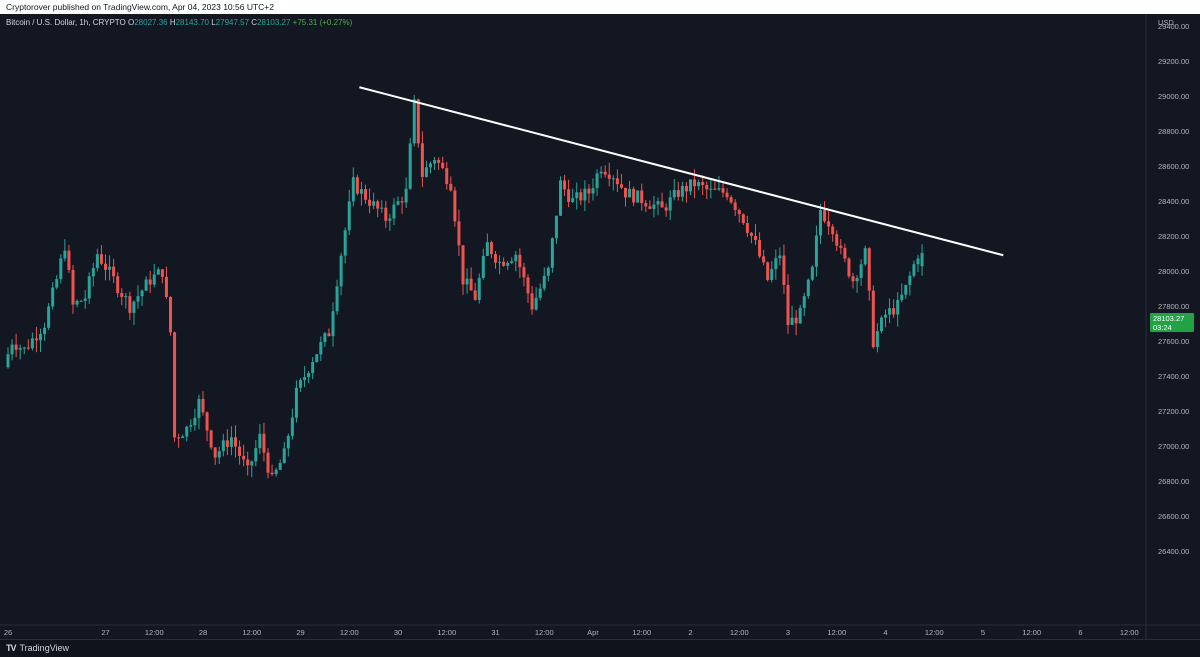 This screenshot has width=1200, height=657. What do you see at coordinates (788, 632) in the screenshot?
I see `x-tick-label: 3` at bounding box center [788, 632].